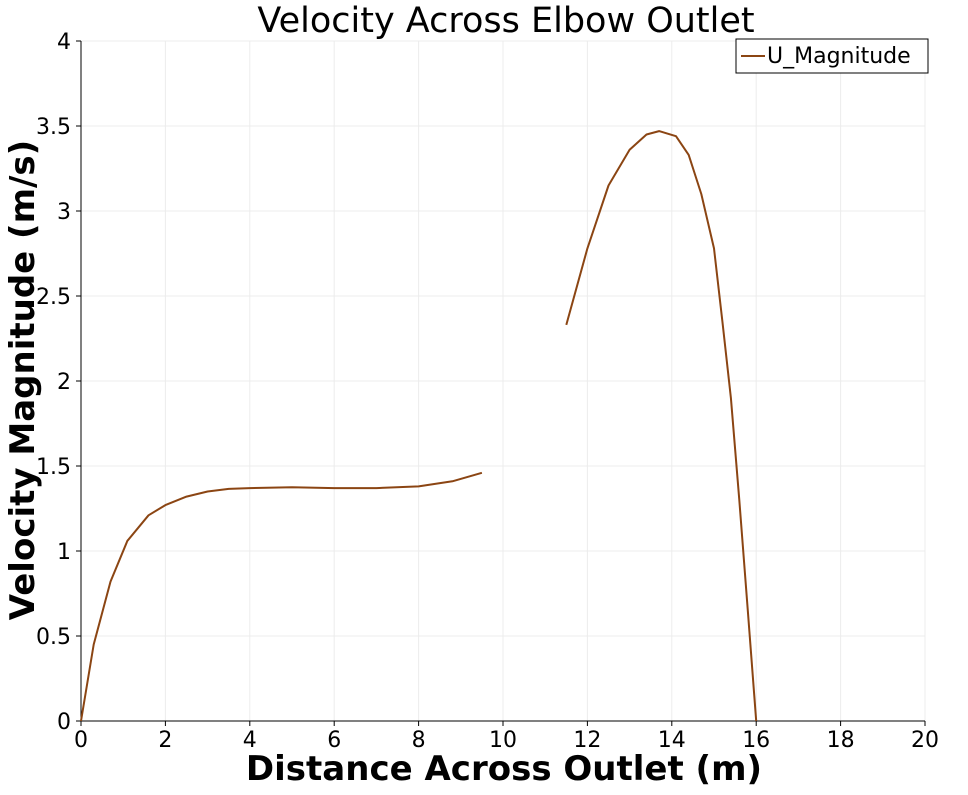 The width and height of the screenshot is (968, 795). I want to click on x-tick-label: 6, so click(334, 740).